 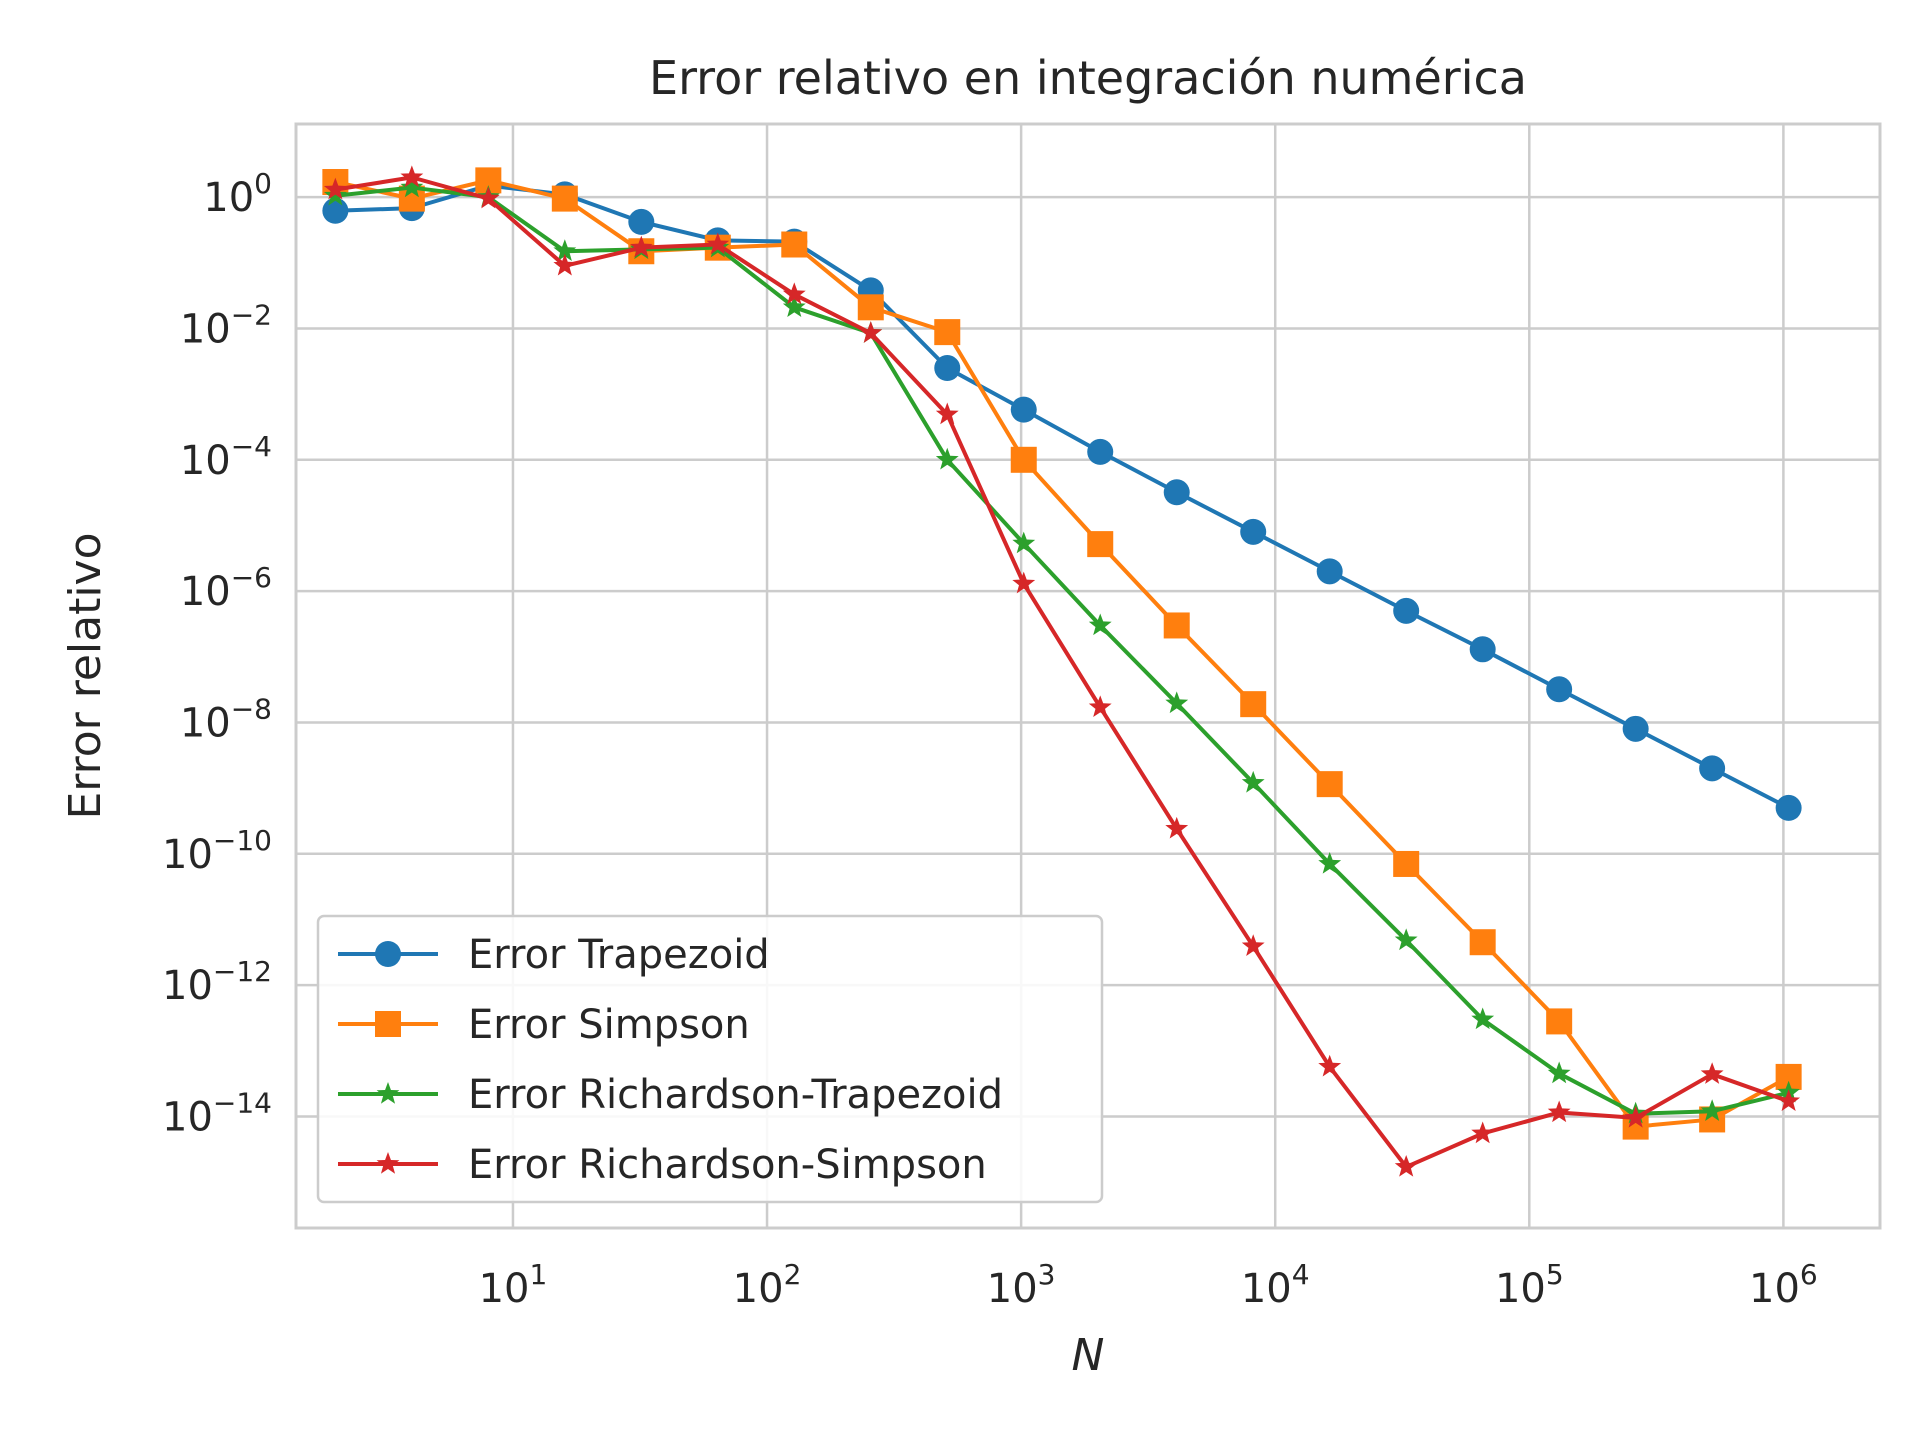 What do you see at coordinates (237, 194) in the screenshot?
I see `y-tick-label: 10⁰` at bounding box center [237, 194].